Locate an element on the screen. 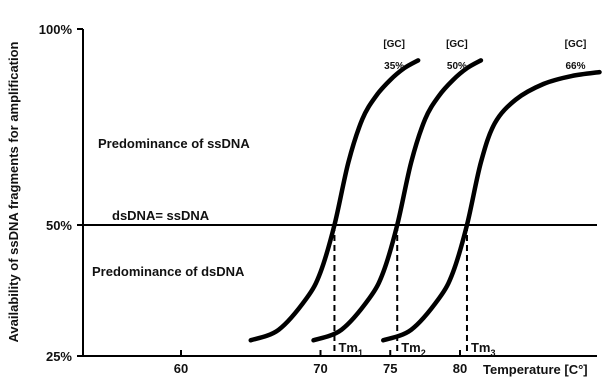  y-tick-label: 100% is located at coordinates (56, 29).